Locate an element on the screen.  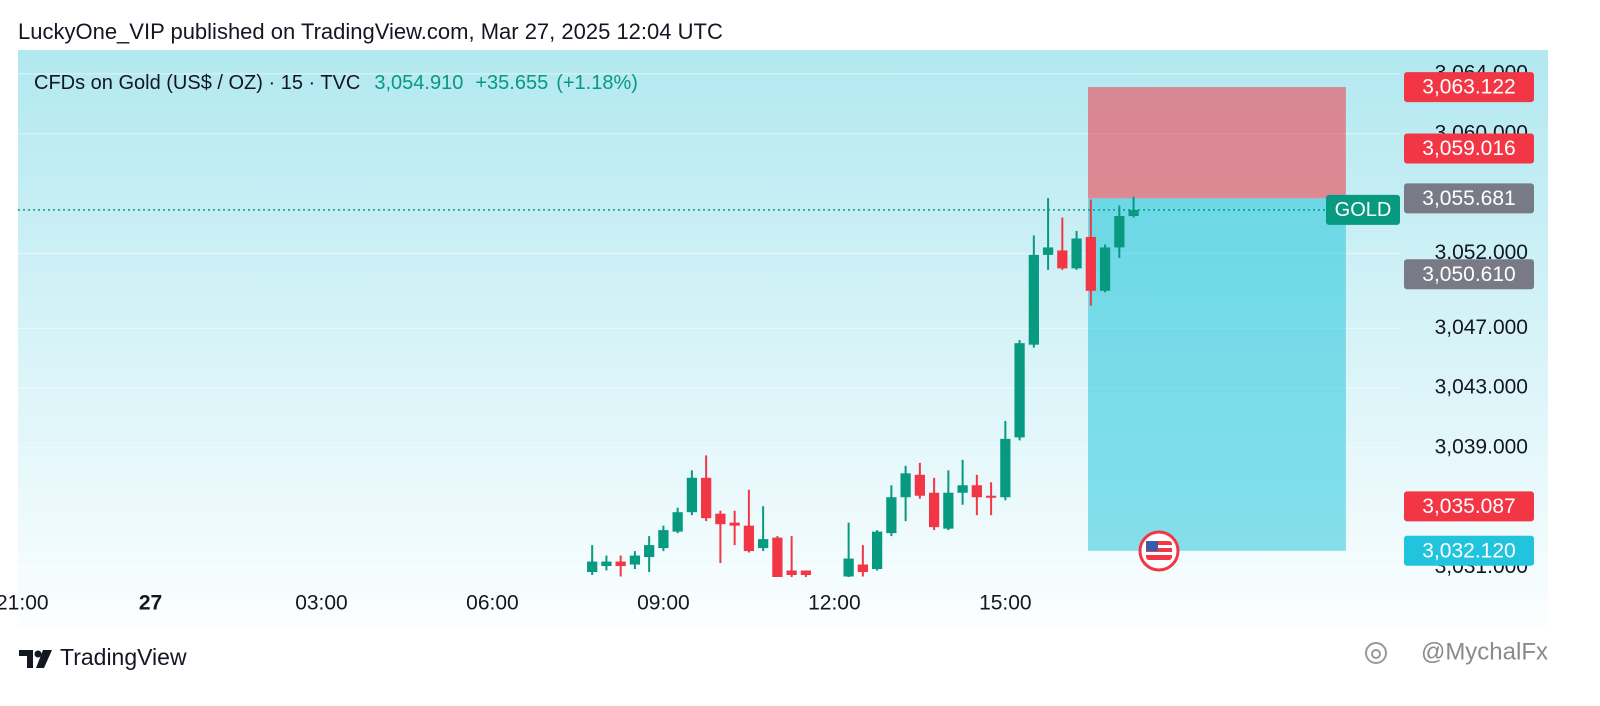
price-label: 3,055.681 is located at coordinates (1468, 198).